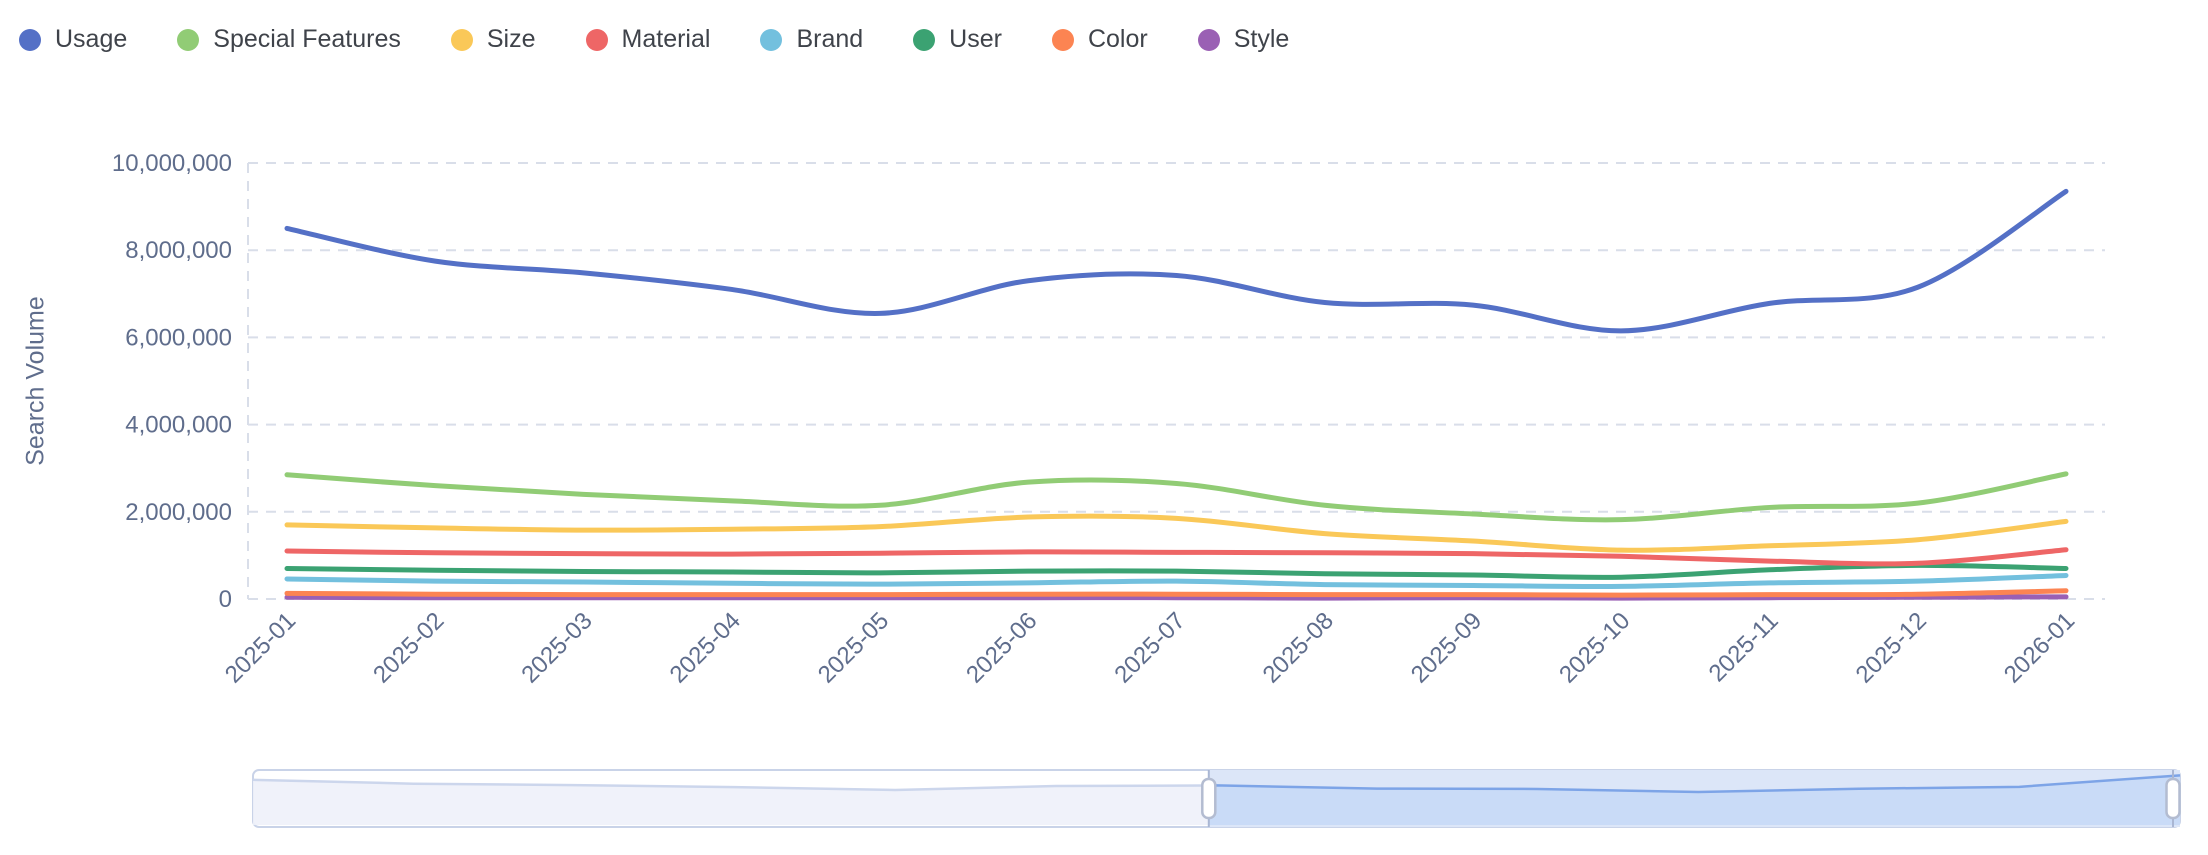 This screenshot has height=855, width=2208. I want to click on series-line-material, so click(1176, 557).